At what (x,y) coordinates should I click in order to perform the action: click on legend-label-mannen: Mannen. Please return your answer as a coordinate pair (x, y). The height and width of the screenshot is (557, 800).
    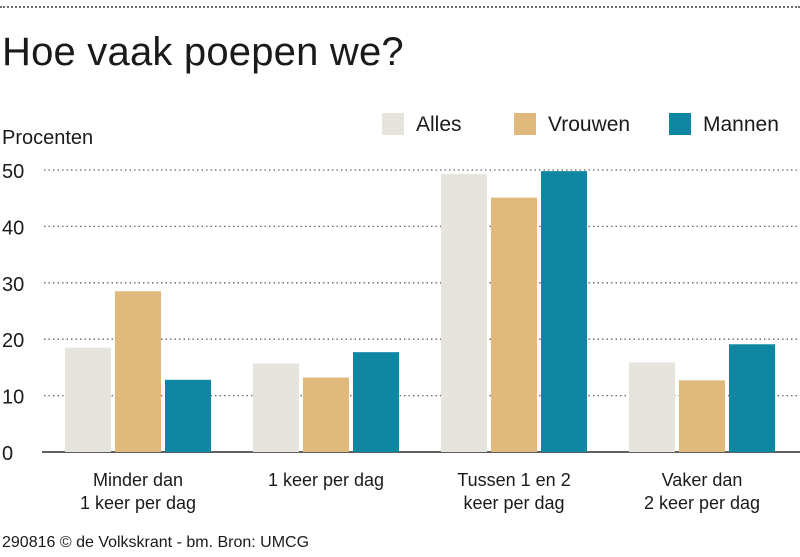
    Looking at the image, I should click on (741, 124).